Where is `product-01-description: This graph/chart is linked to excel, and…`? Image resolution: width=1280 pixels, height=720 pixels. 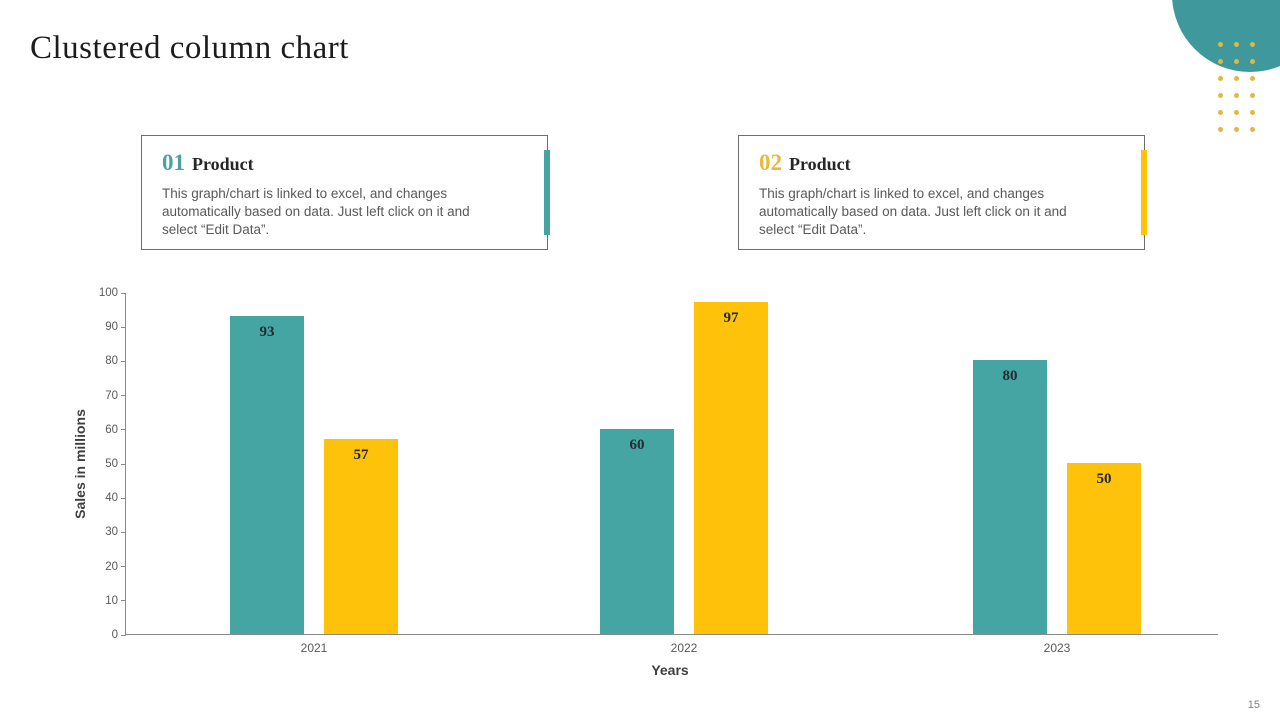 product-01-description: This graph/chart is linked to excel, and… is located at coordinates (316, 211).